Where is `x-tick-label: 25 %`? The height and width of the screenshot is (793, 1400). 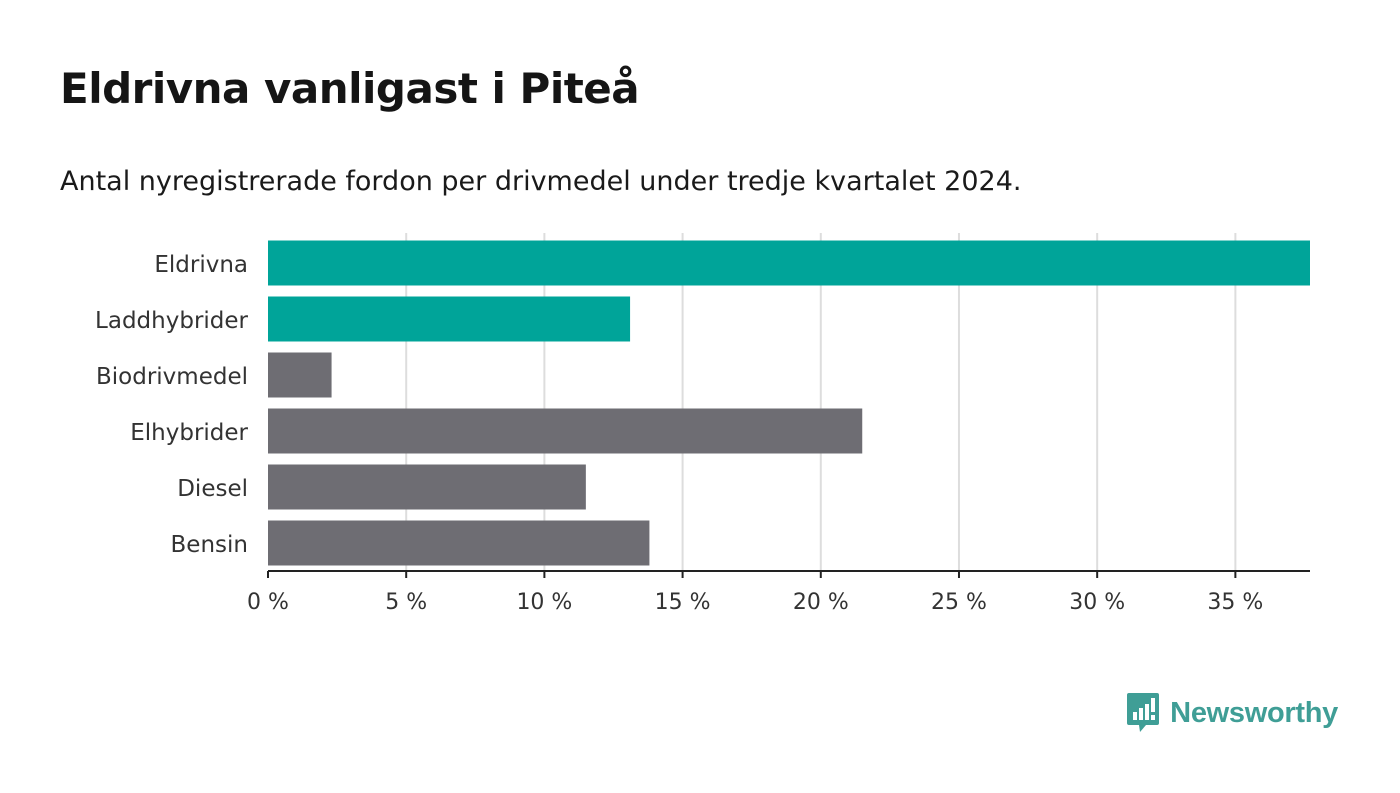 x-tick-label: 25 % is located at coordinates (959, 602).